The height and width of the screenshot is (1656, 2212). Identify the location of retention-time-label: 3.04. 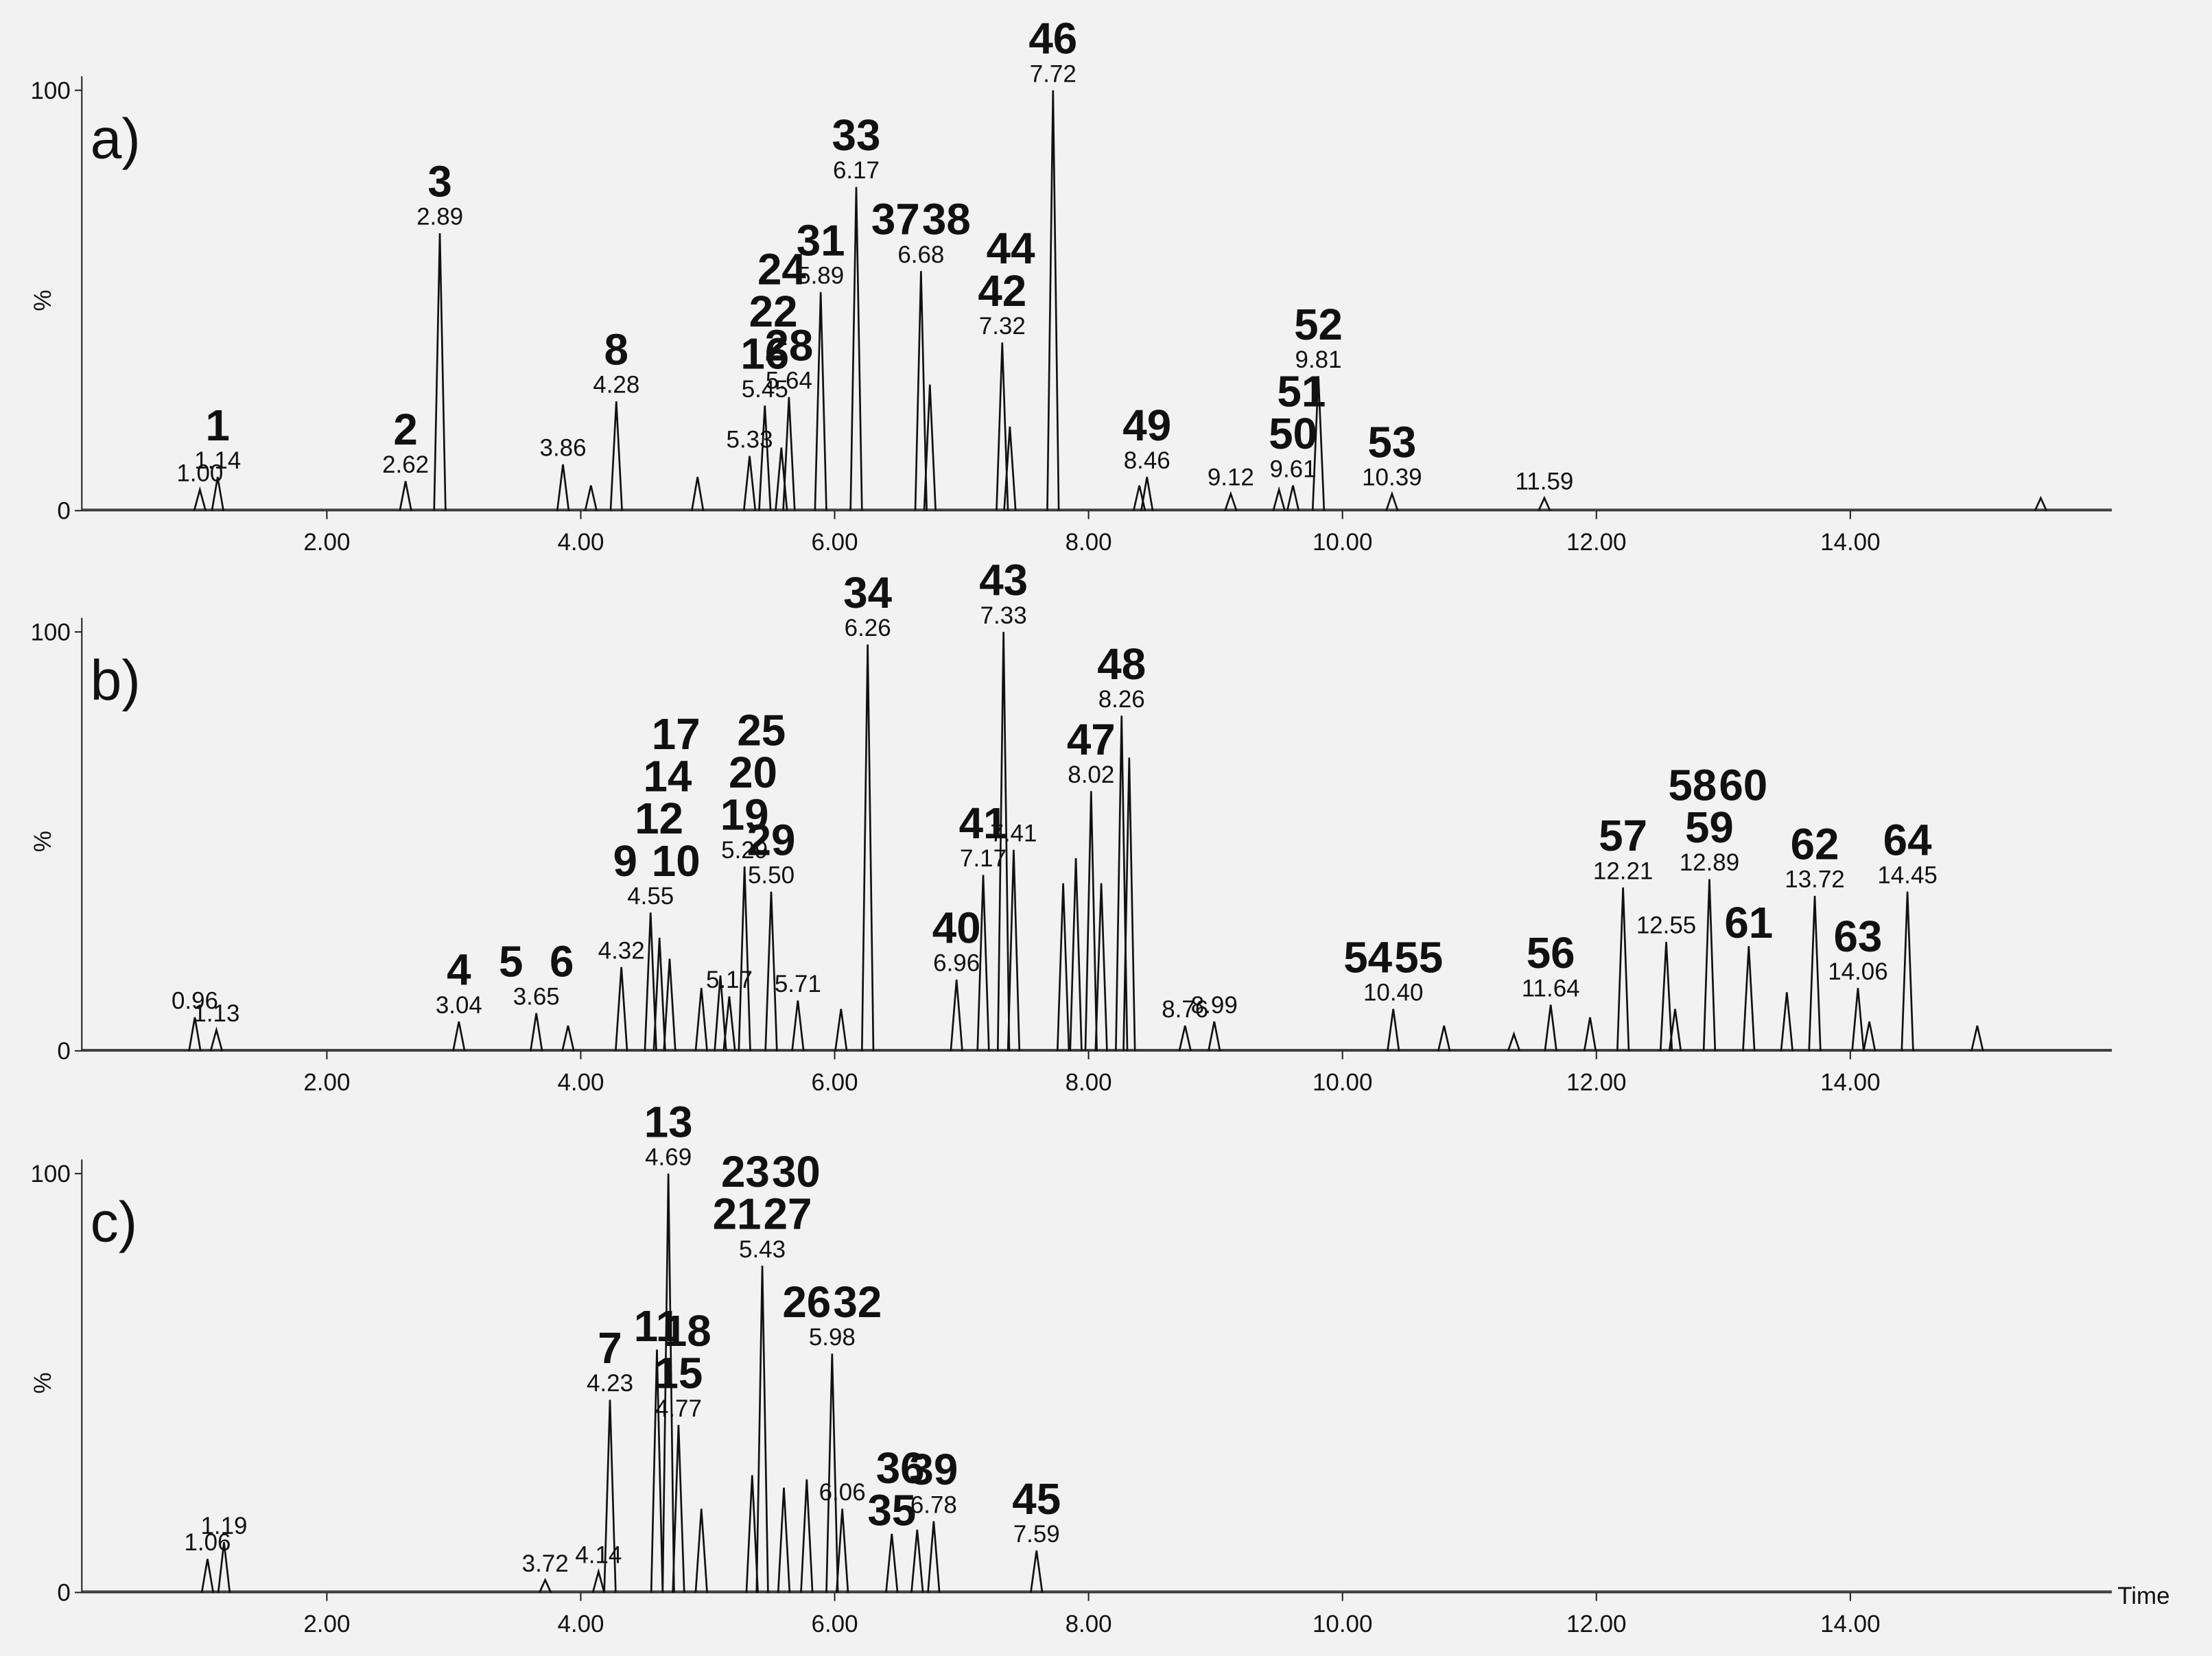
(459, 1006).